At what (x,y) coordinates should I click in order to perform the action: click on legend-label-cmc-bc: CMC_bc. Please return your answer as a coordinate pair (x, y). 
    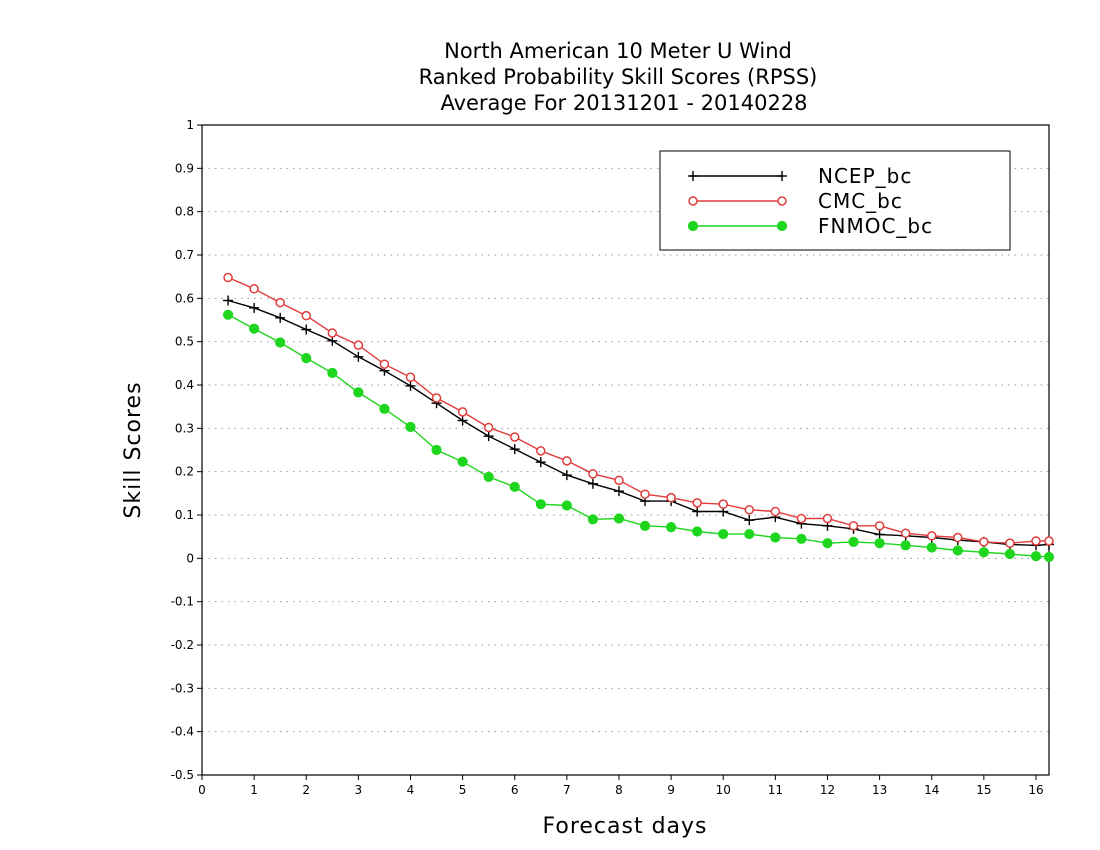
    Looking at the image, I should click on (860, 201).